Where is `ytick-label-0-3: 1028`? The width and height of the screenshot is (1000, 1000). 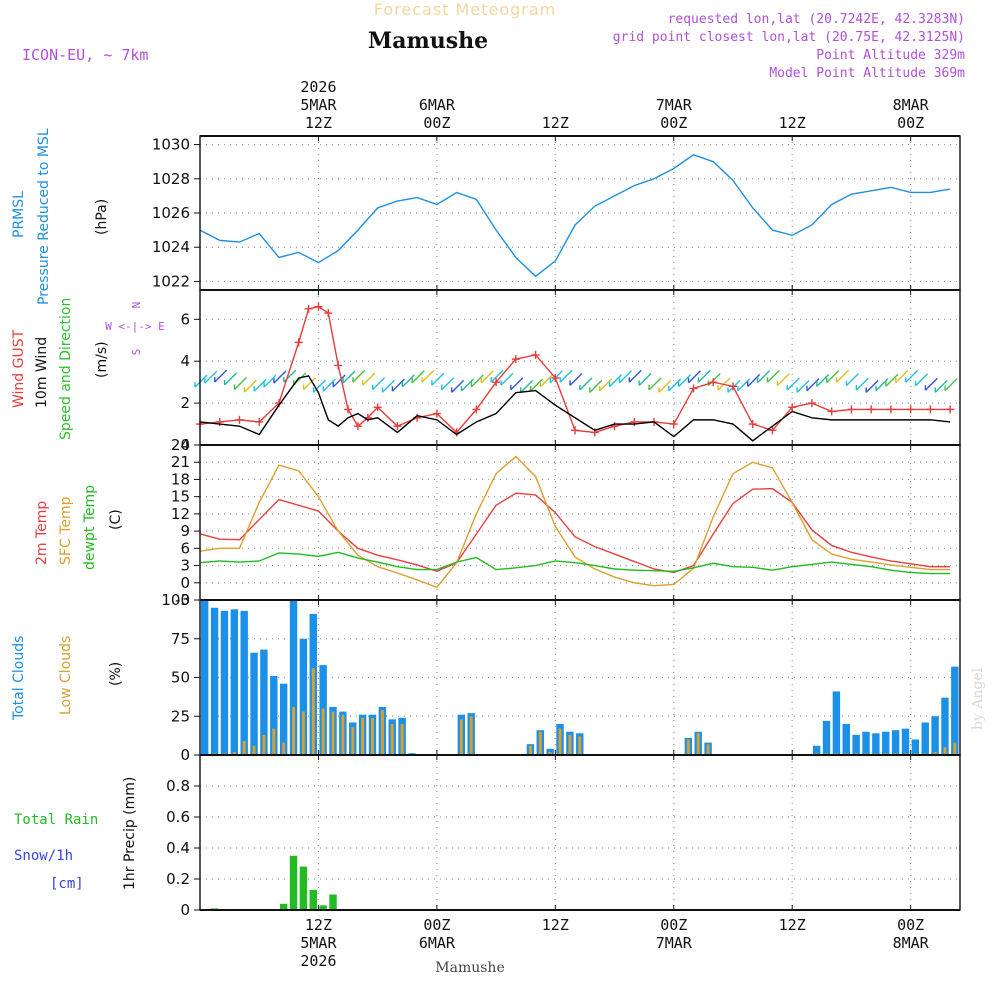
ytick-label-0-3: 1028 is located at coordinates (171, 179).